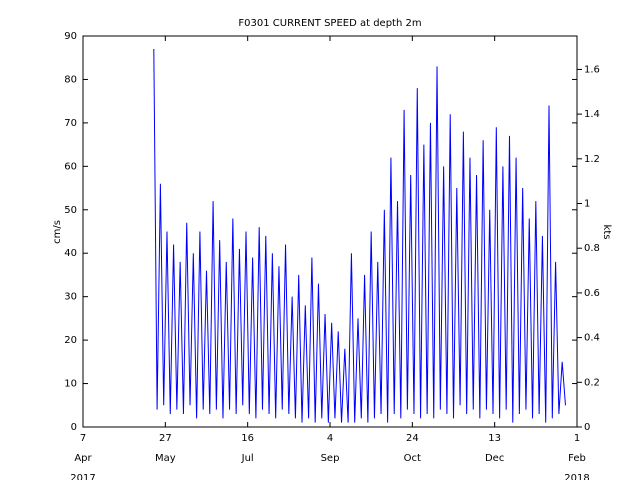 Image resolution: width=640 pixels, height=480 pixels. What do you see at coordinates (82, 476) in the screenshot?
I see `x-tick-year: 2017` at bounding box center [82, 476].